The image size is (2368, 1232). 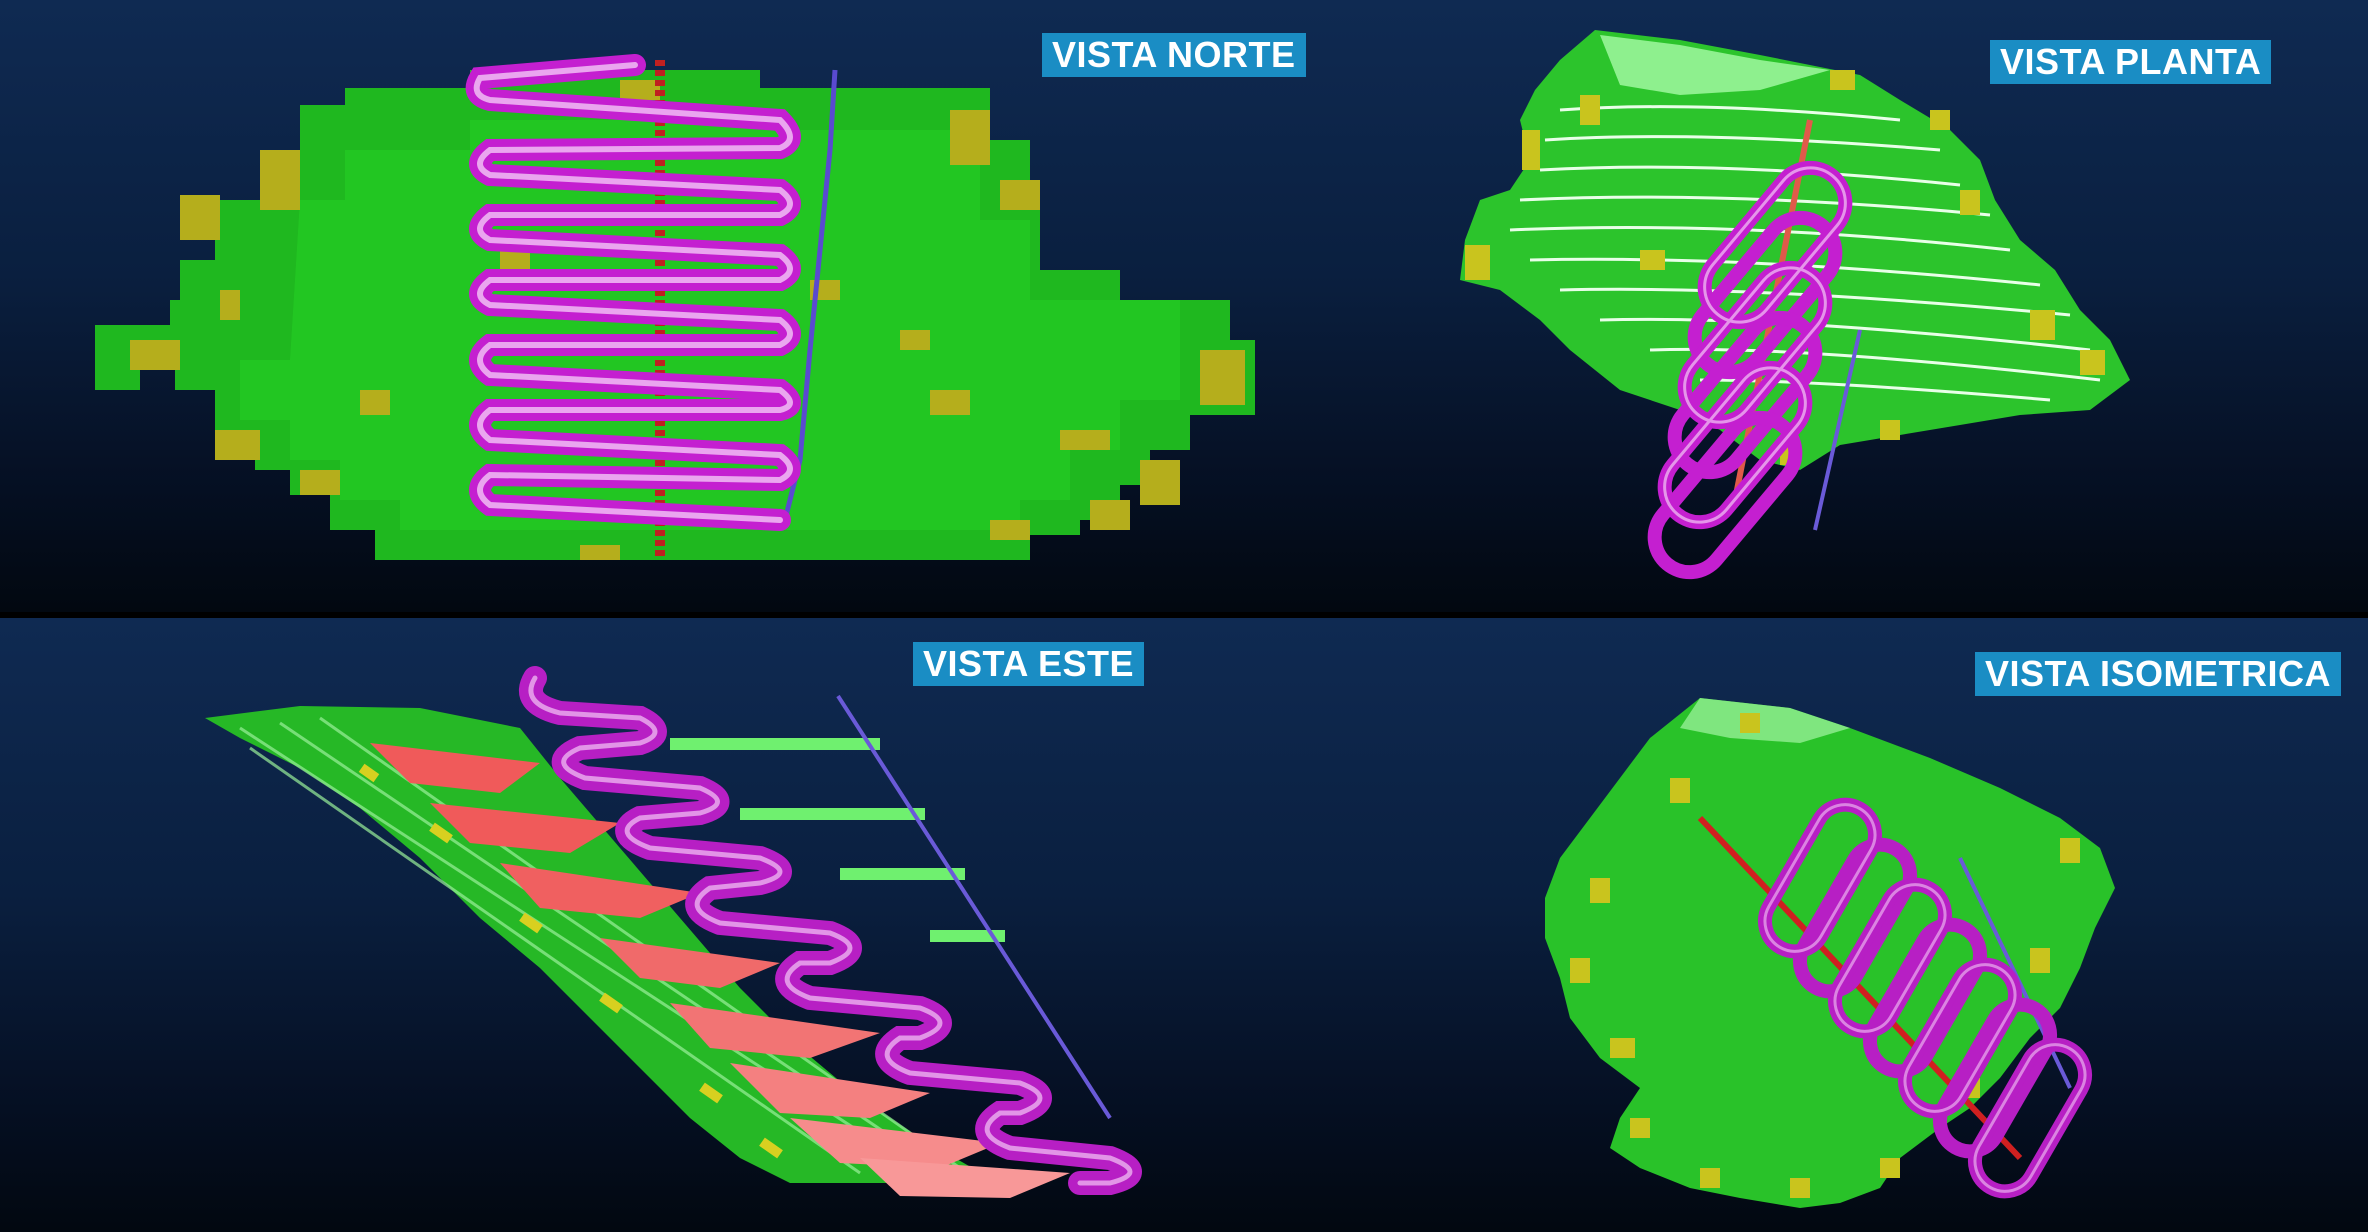 I want to click on iso-ramp-highlight, so click(x=1925, y=998).